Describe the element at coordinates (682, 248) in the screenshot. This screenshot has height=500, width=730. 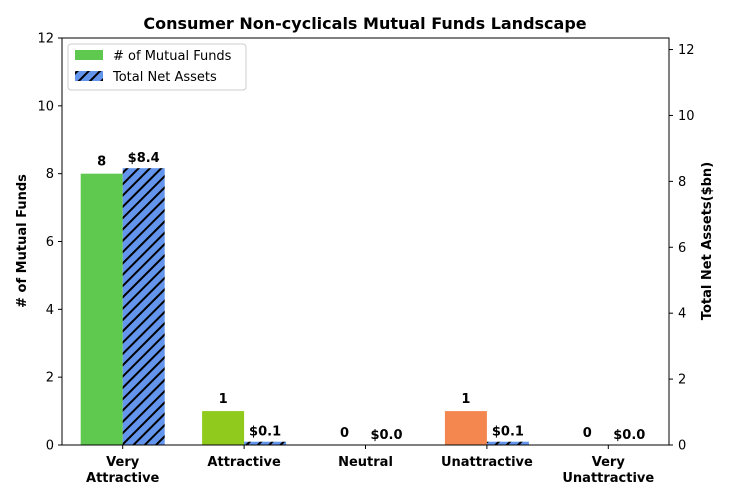
I see `y2-tick-label-3: 6` at that location.